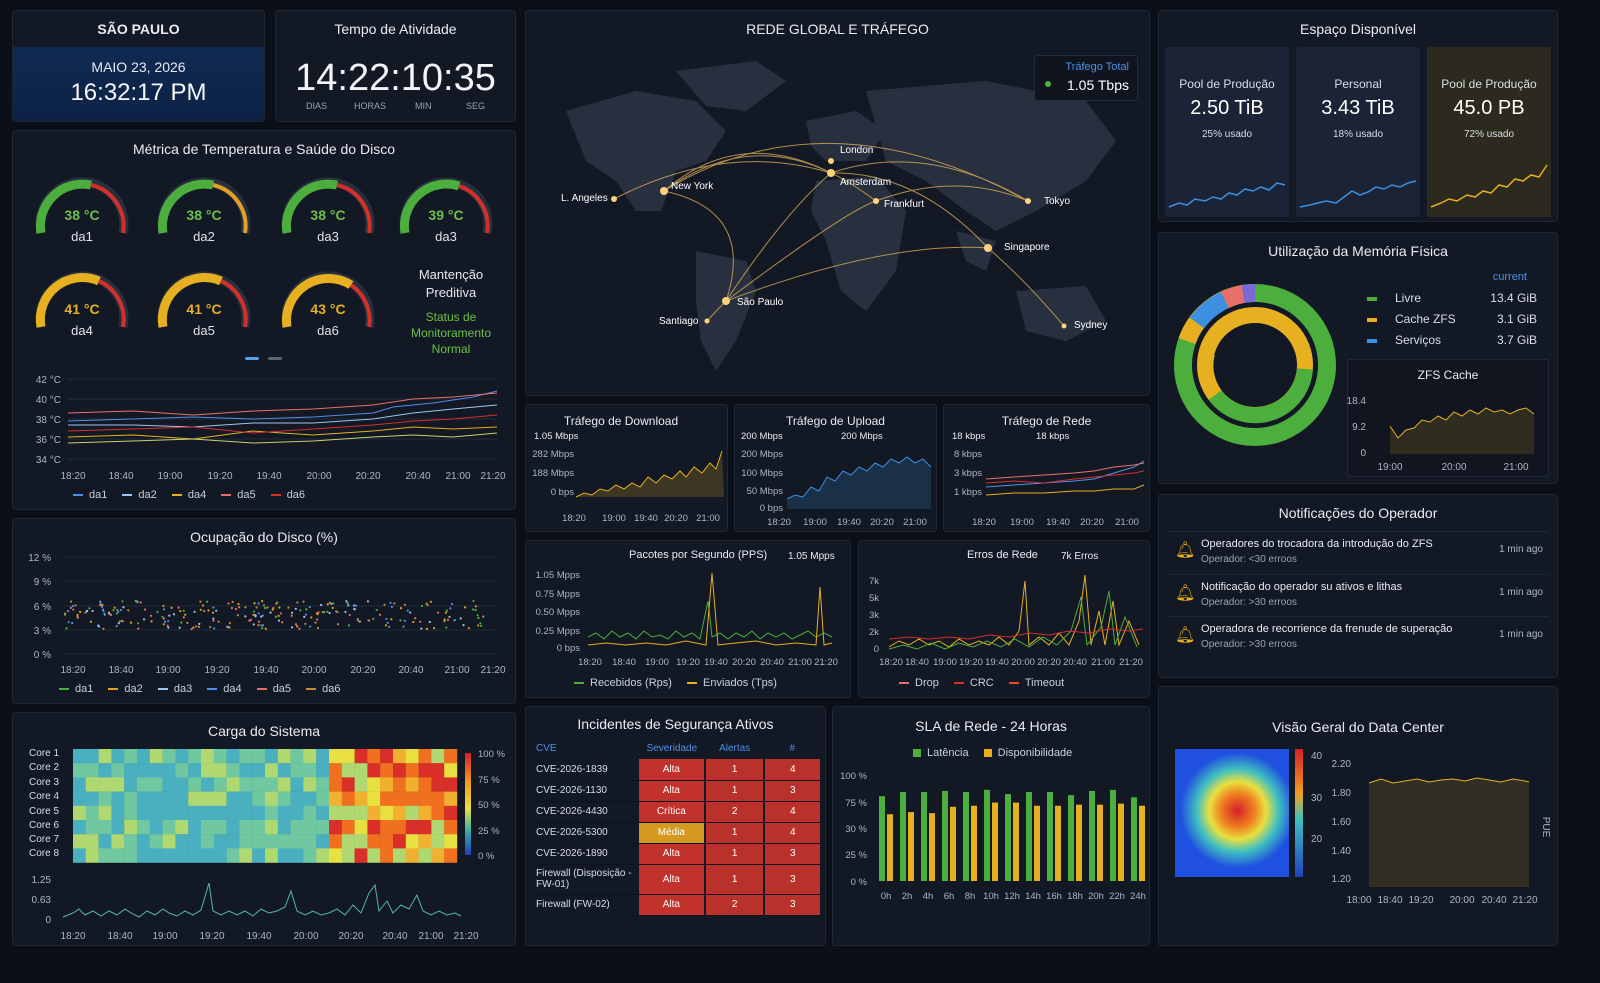 This screenshot has width=1600, height=983. I want to click on legend-item: Drop, so click(919, 683).